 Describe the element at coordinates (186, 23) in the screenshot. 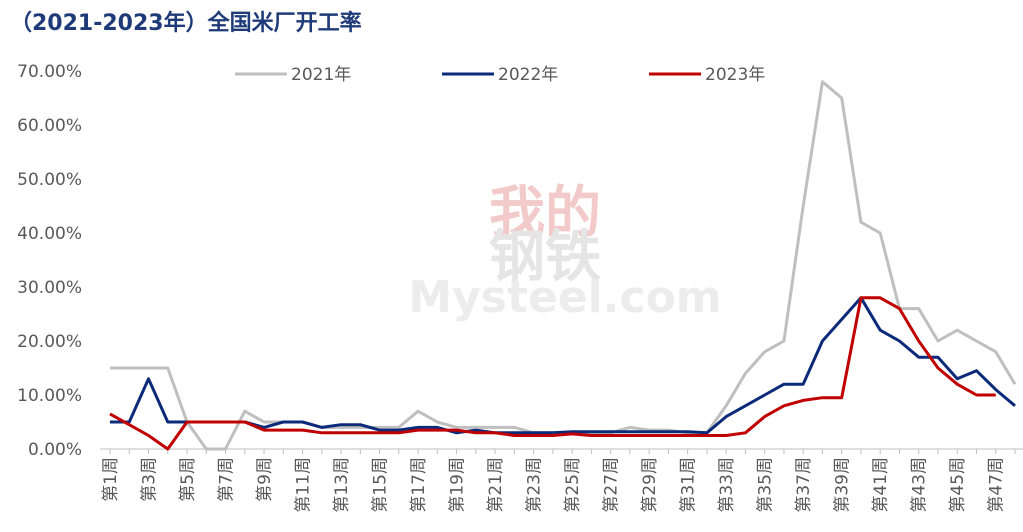

I see `chart-title: （2021-2023年）全国米厂开工率` at that location.